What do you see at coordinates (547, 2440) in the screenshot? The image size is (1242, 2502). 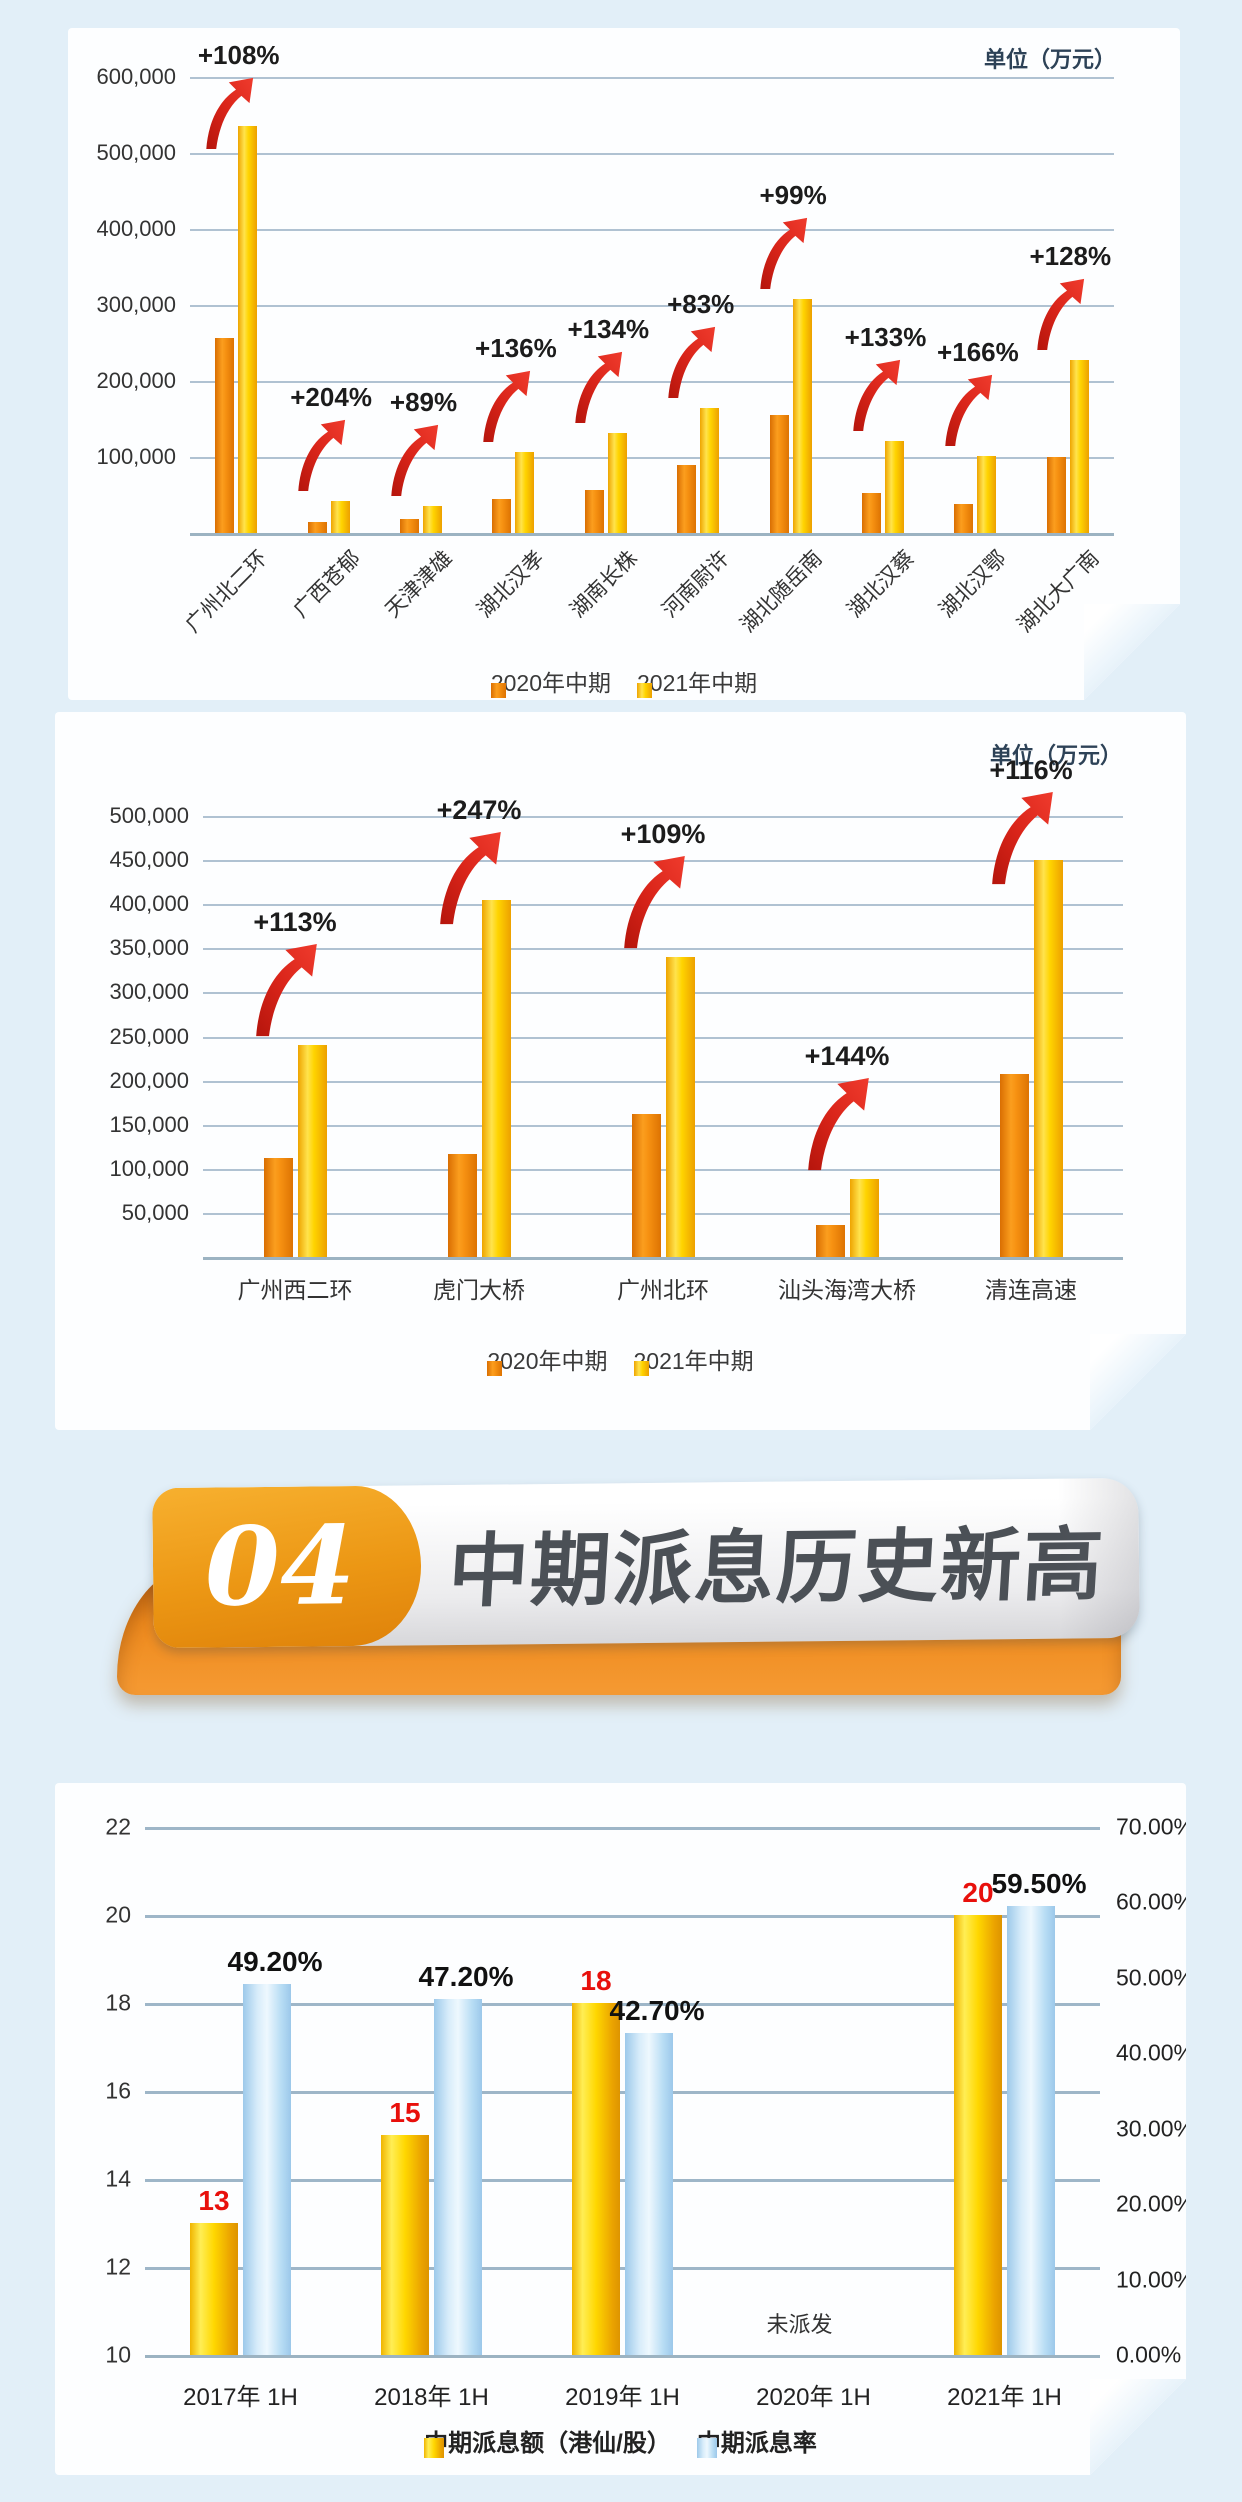 I see `legend-item: 中期派息额（港仙/股）` at bounding box center [547, 2440].